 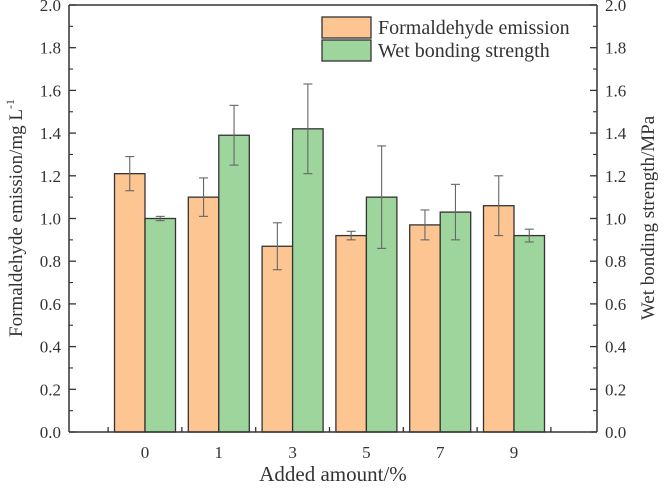 I want to click on y-tick-label-right: 1.6, so click(x=615, y=90).